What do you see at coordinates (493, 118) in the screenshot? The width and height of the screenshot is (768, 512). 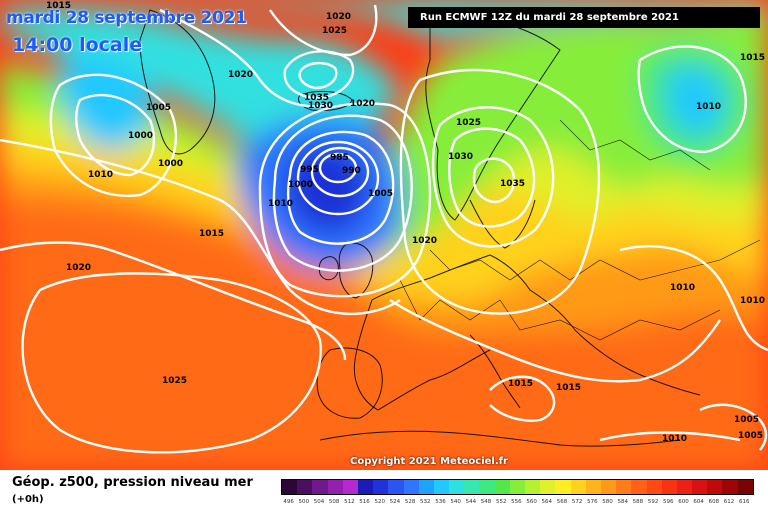 I see `scandinavia-coast` at bounding box center [493, 118].